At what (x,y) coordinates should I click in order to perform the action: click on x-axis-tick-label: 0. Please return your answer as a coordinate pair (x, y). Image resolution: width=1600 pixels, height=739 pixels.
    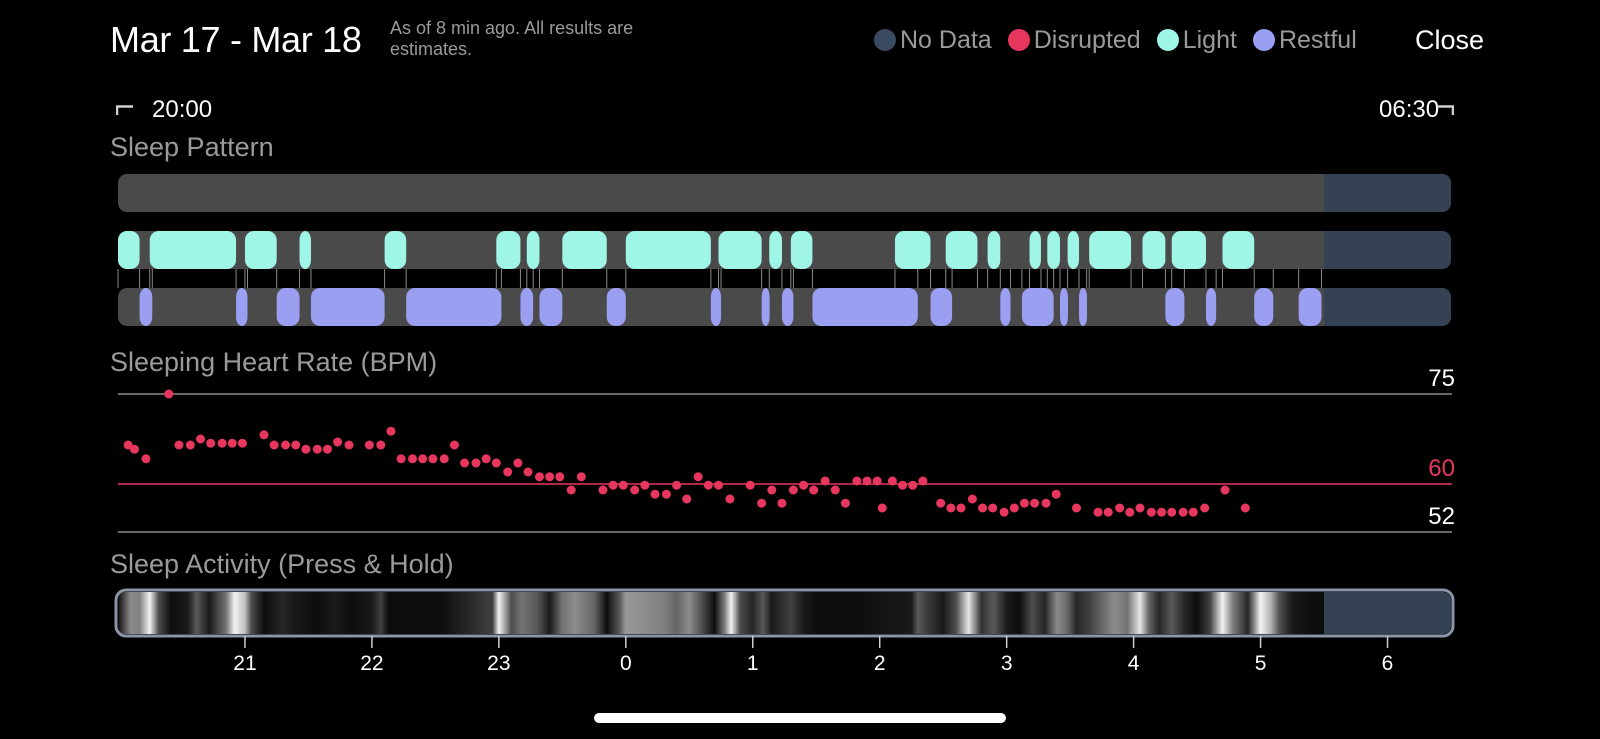
    Looking at the image, I should click on (626, 663).